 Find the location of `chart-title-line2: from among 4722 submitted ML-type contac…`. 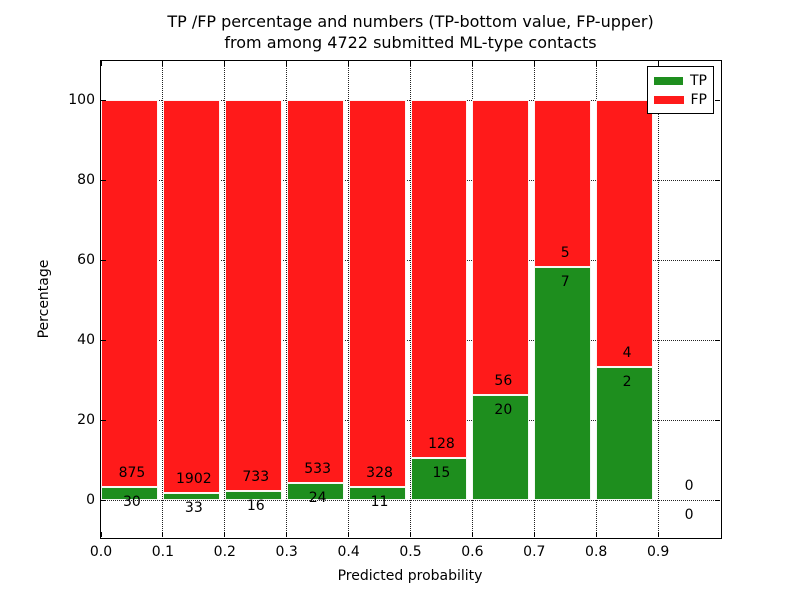

chart-title-line2: from among 4722 submitted ML-type contac… is located at coordinates (410, 42).